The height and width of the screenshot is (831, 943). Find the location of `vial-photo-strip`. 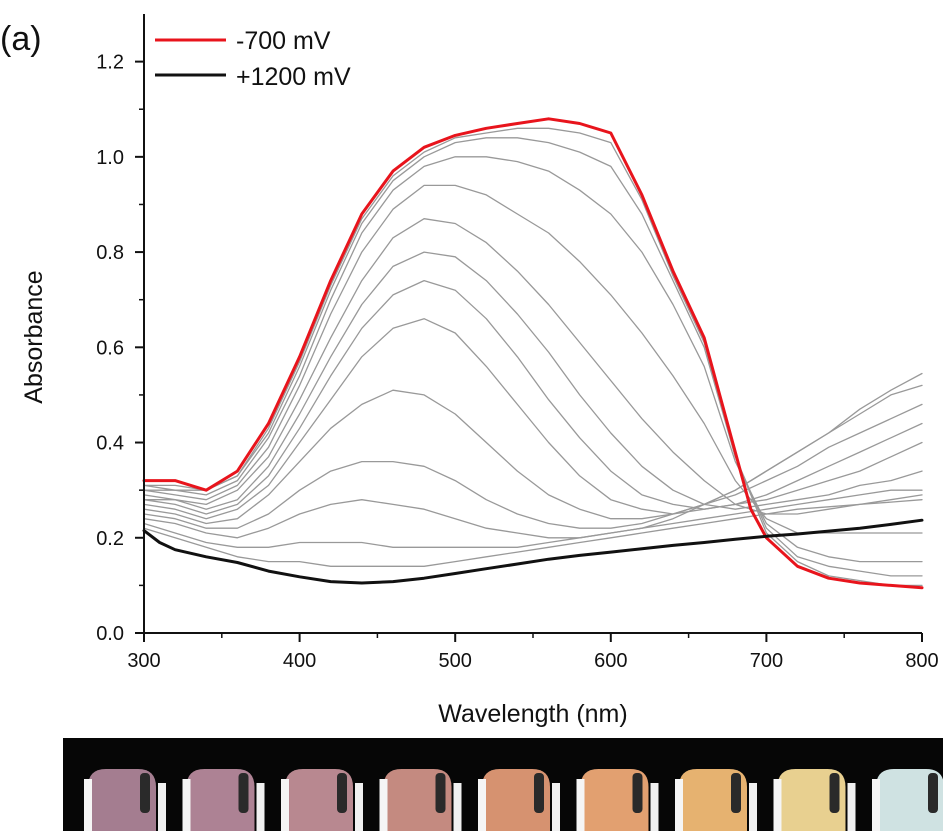

vial-photo-strip is located at coordinates (503, 784).